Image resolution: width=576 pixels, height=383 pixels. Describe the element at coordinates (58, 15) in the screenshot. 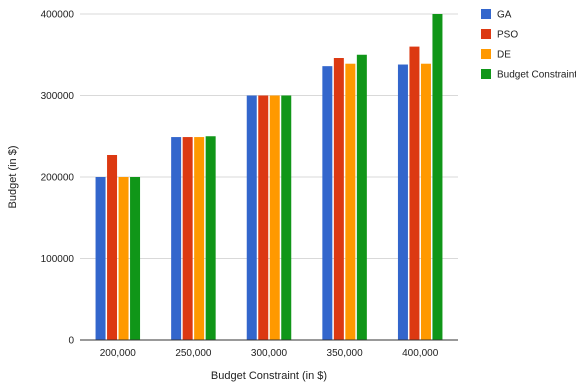

I see `y-tick-label: 400000` at that location.